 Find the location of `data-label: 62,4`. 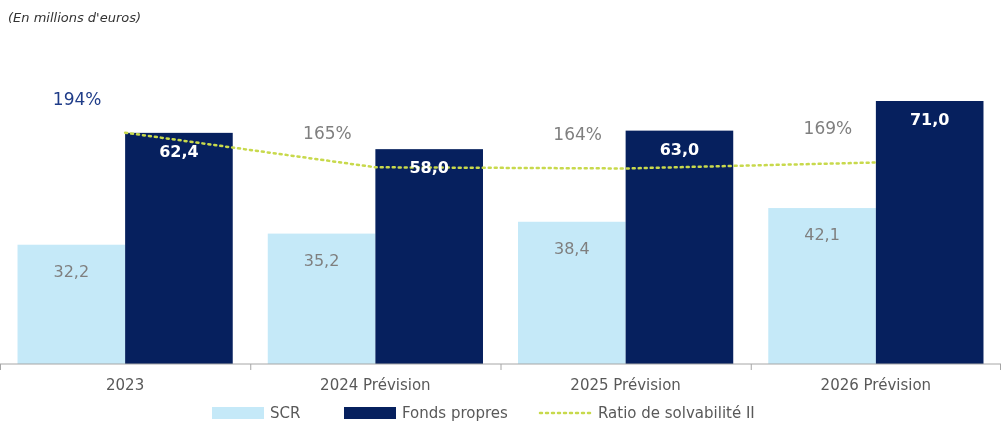

data-label: 62,4 is located at coordinates (179, 151).